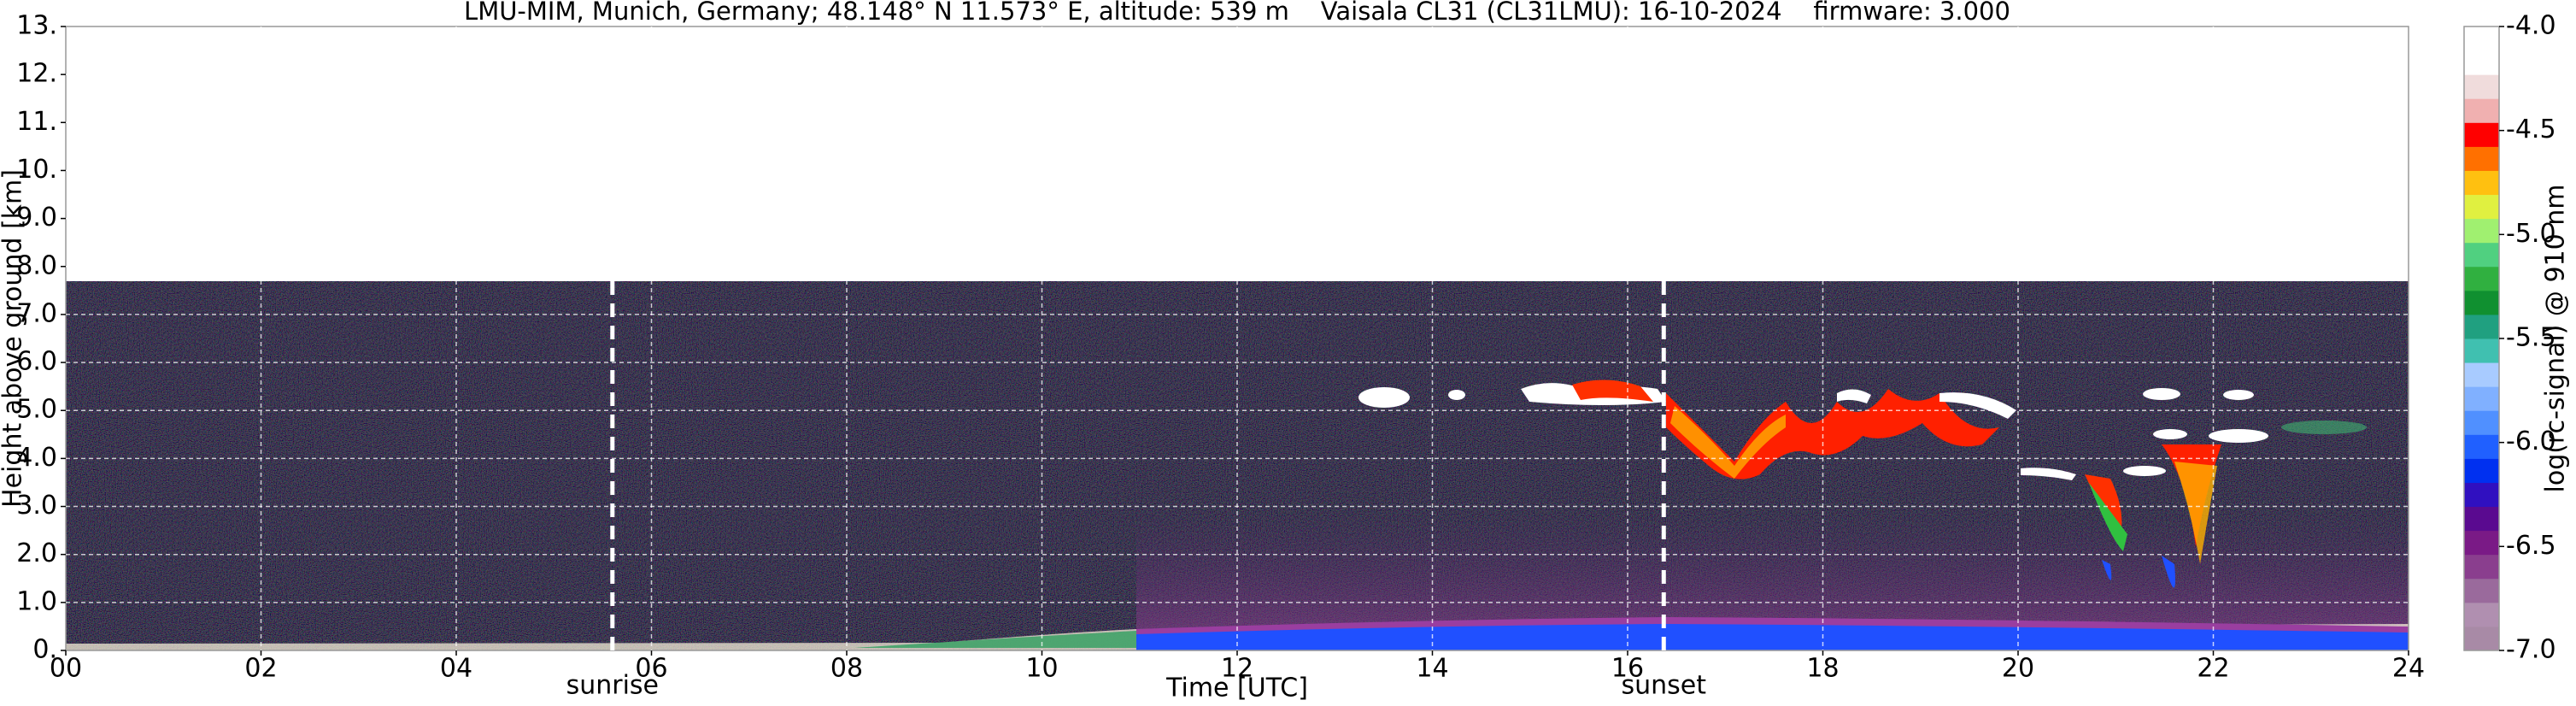 The width and height of the screenshot is (2576, 706). What do you see at coordinates (456, 669) in the screenshot?
I see `x-tick-label: 04` at bounding box center [456, 669].